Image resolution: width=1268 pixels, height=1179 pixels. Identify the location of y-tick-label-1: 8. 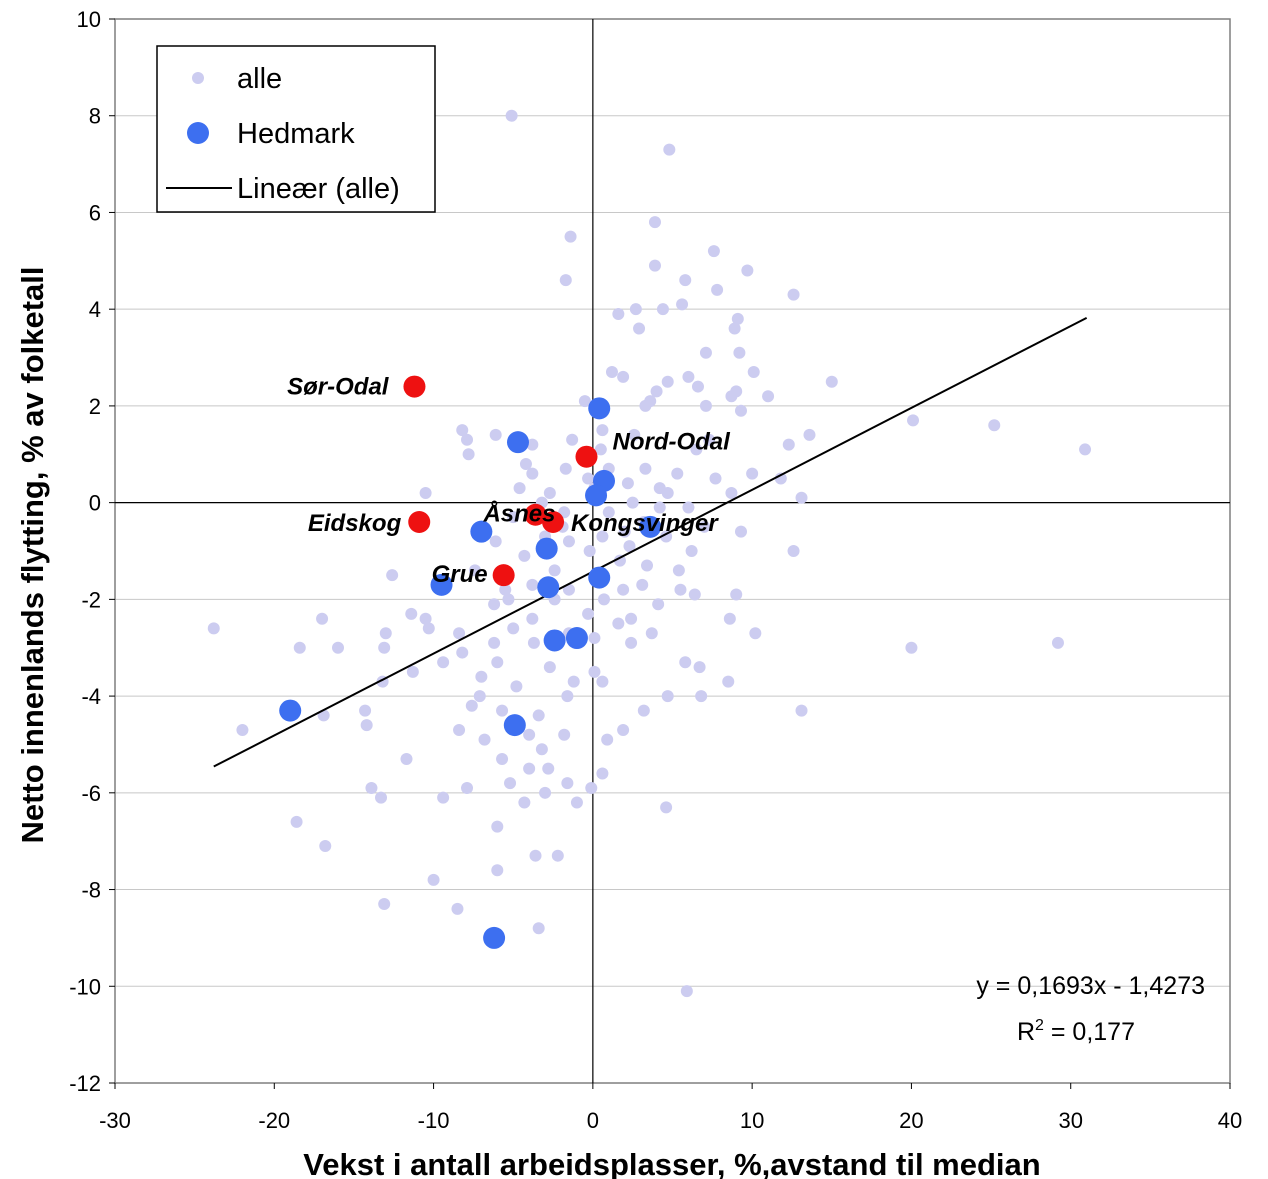
(95, 116).